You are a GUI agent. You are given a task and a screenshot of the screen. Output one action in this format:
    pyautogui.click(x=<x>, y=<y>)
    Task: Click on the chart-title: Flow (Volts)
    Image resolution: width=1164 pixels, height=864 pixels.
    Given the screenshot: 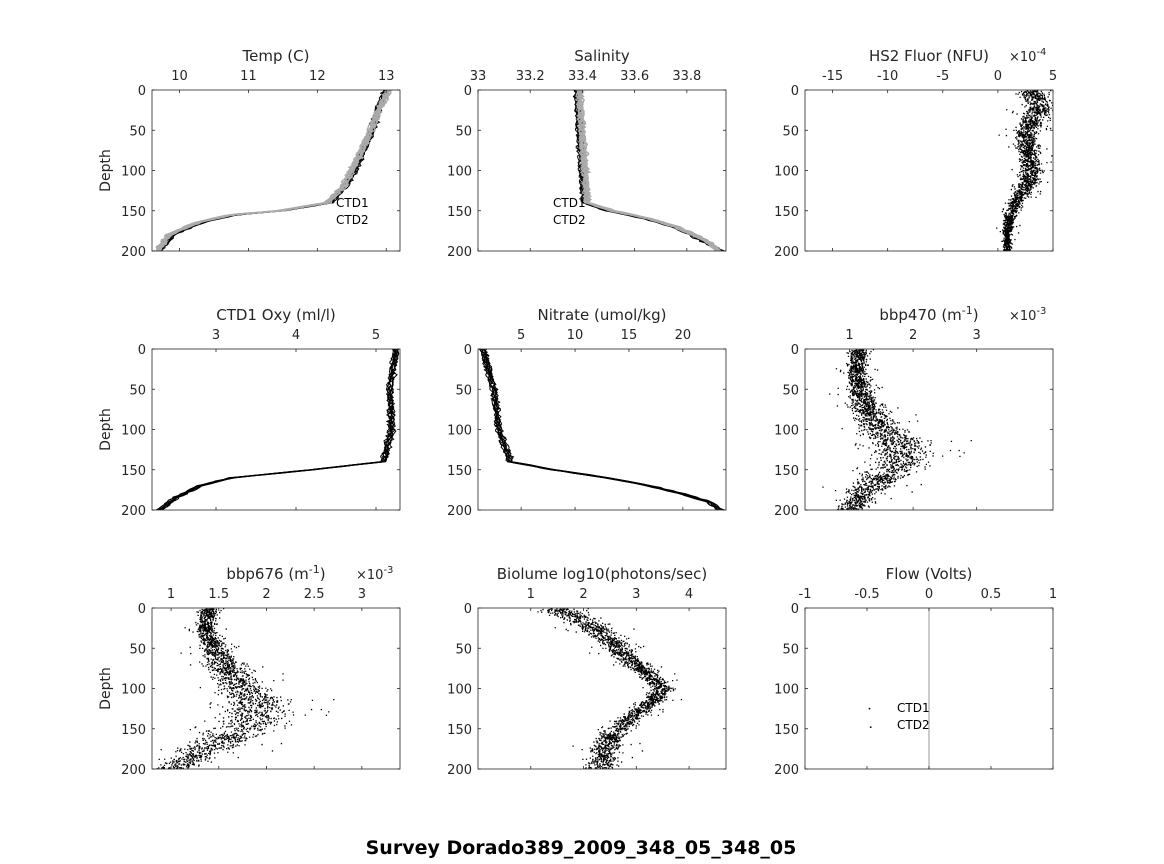 What is the action you would take?
    pyautogui.click(x=929, y=574)
    